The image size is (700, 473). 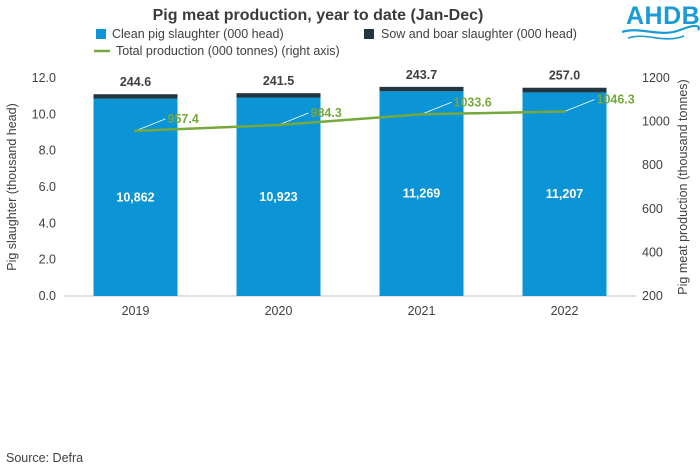 I want to click on bar-value-label-clean-pig: 11,269, so click(x=422, y=194).